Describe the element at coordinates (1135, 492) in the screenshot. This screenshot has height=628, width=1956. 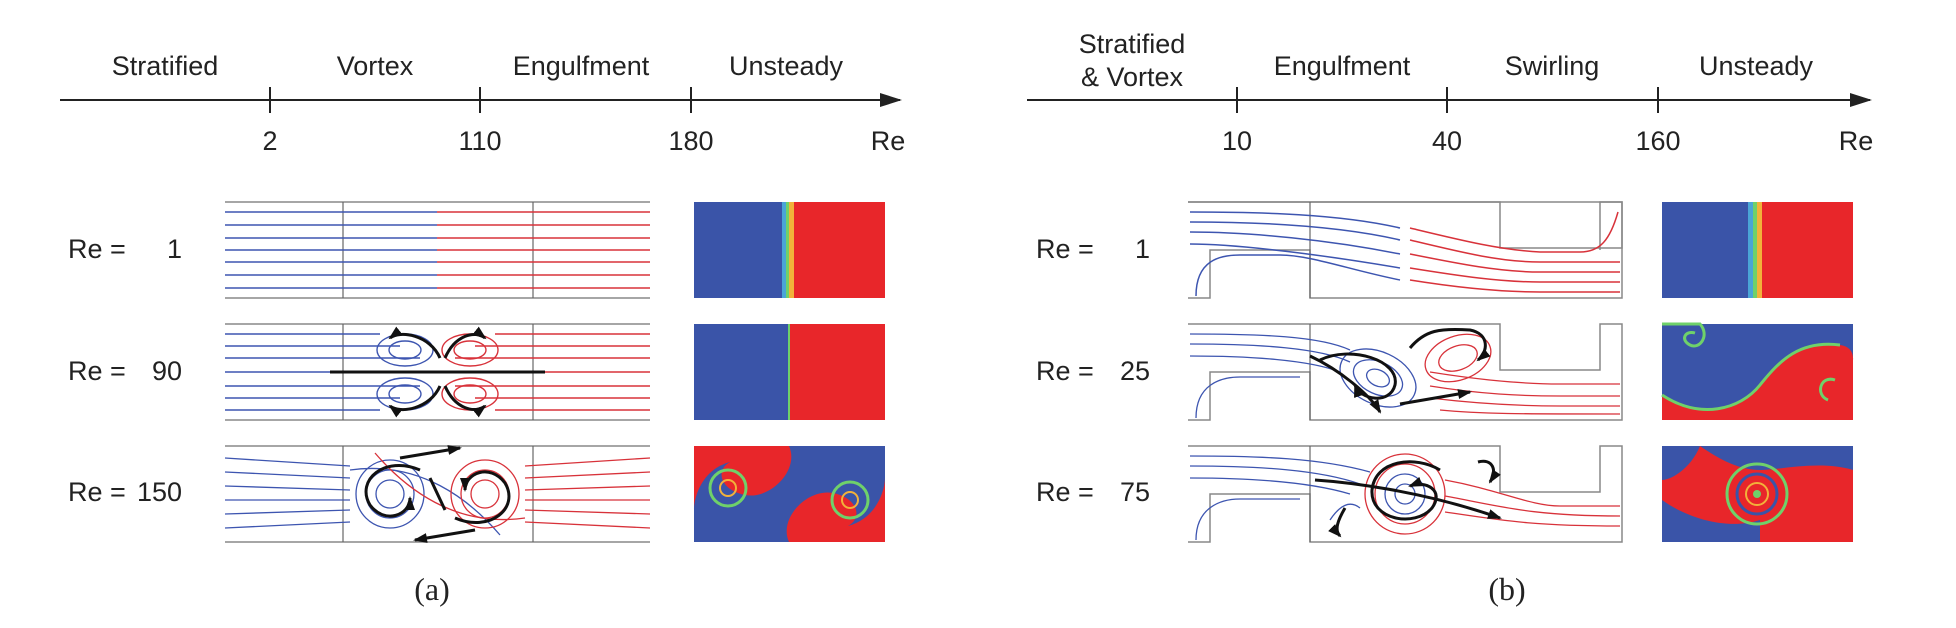
I see `row-value: 75` at that location.